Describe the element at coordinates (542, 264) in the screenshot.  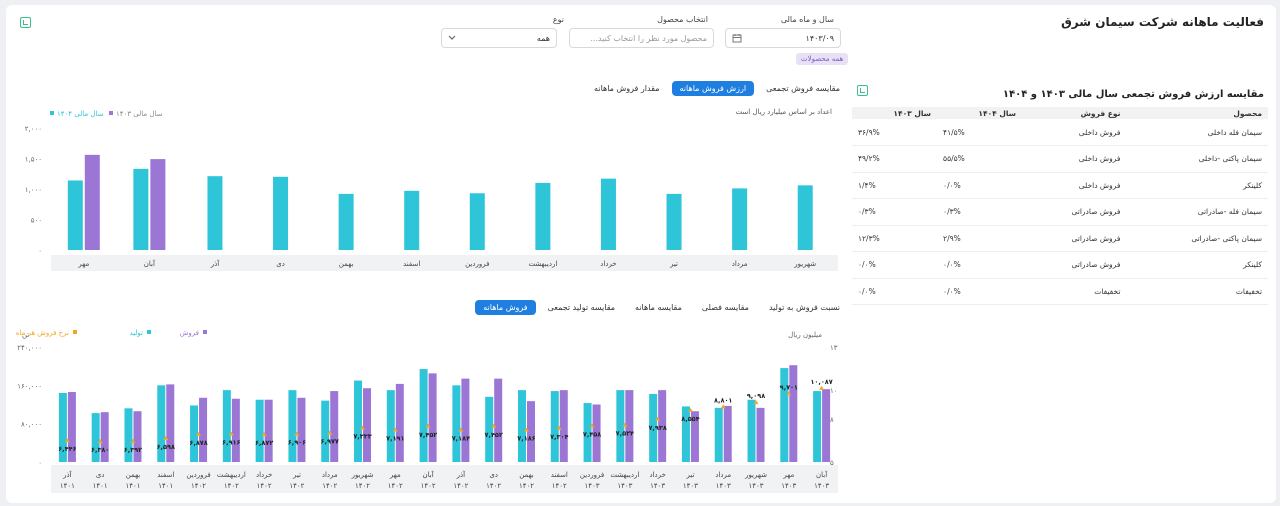
I see `x-tick-label: اردیبهشت` at that location.